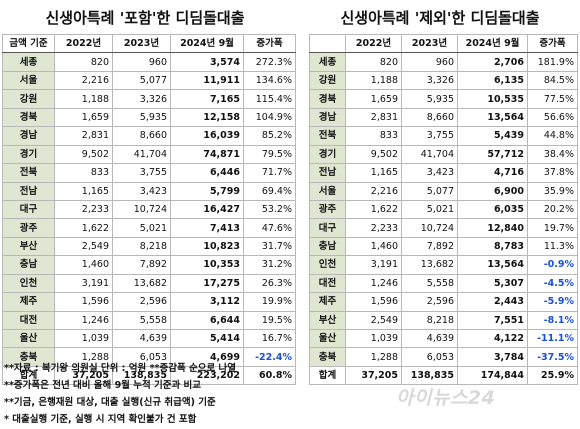 This screenshot has width=580, height=429. I want to click on value-2024-cell: 6,446, so click(207, 173).